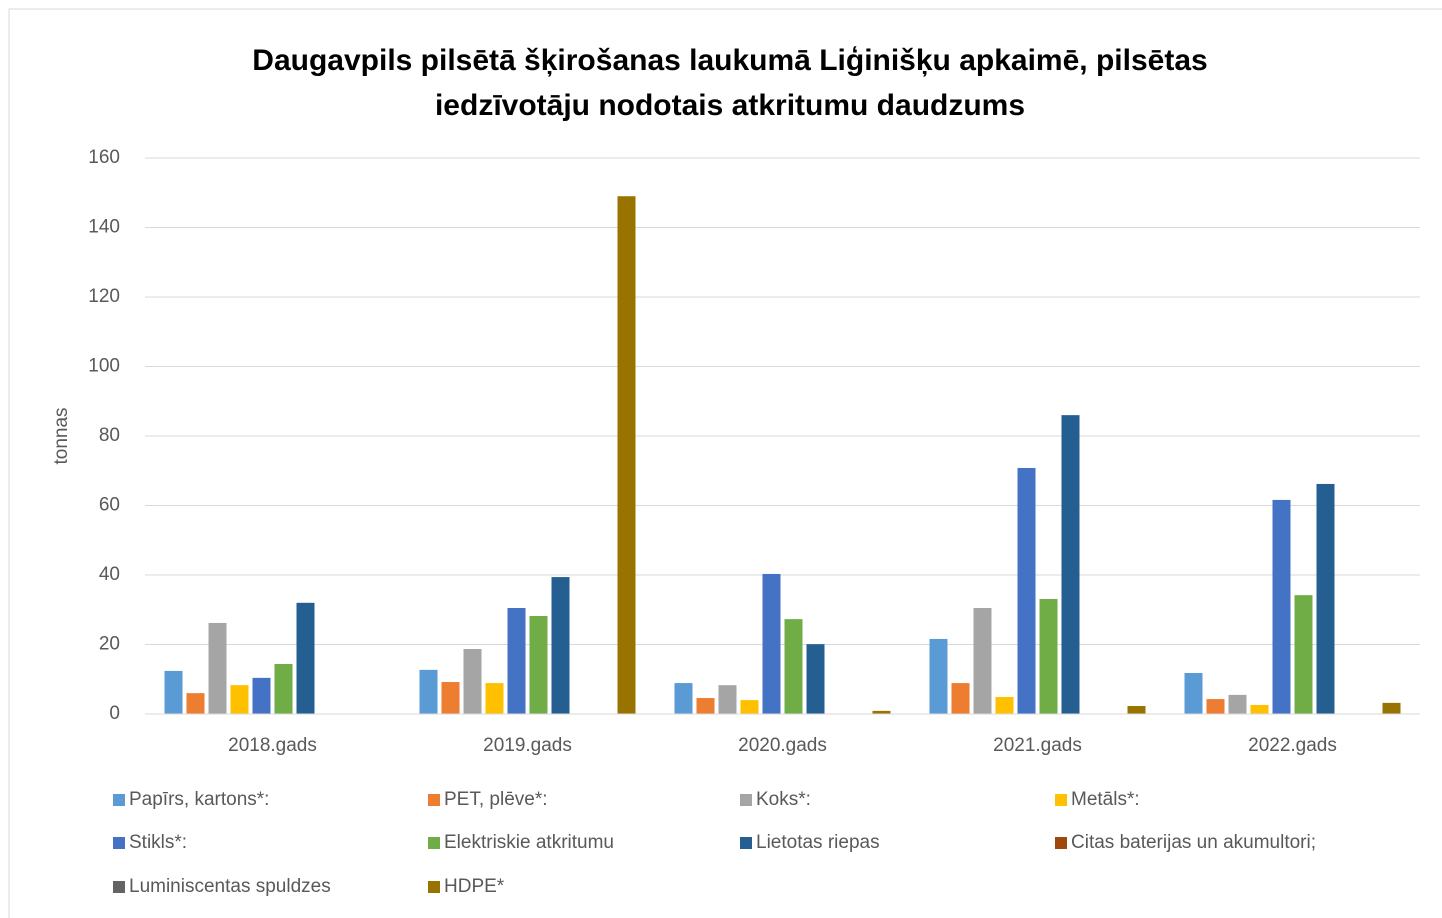 This screenshot has width=1442, height=918. I want to click on y-tick-label: 60, so click(109, 505).